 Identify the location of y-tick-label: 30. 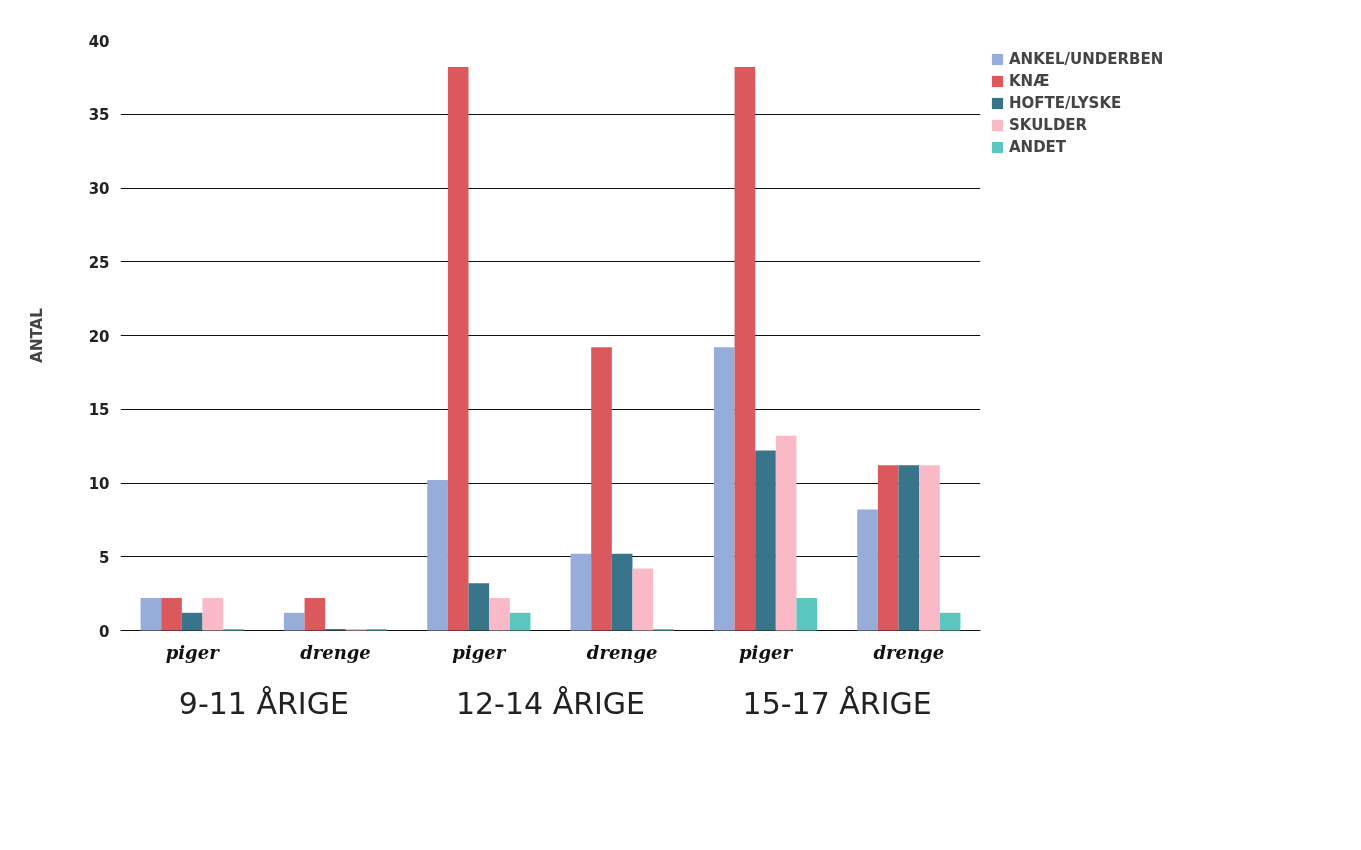
(99, 189).